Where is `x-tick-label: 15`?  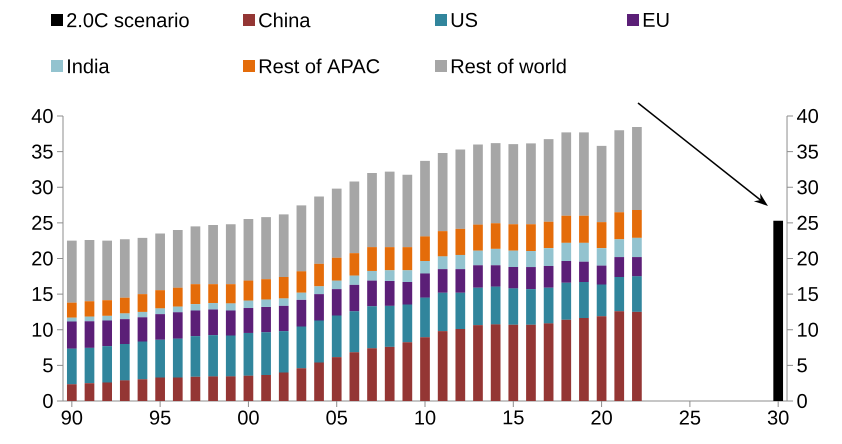
x-tick-label: 15 is located at coordinates (514, 417).